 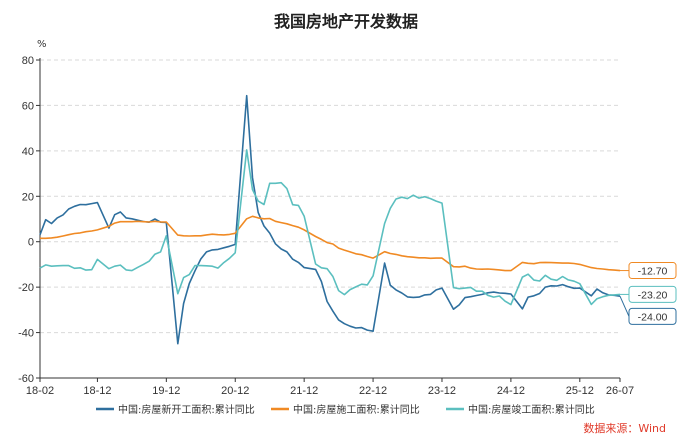 I want to click on x-tick-label: 21-12, so click(x=304, y=391).